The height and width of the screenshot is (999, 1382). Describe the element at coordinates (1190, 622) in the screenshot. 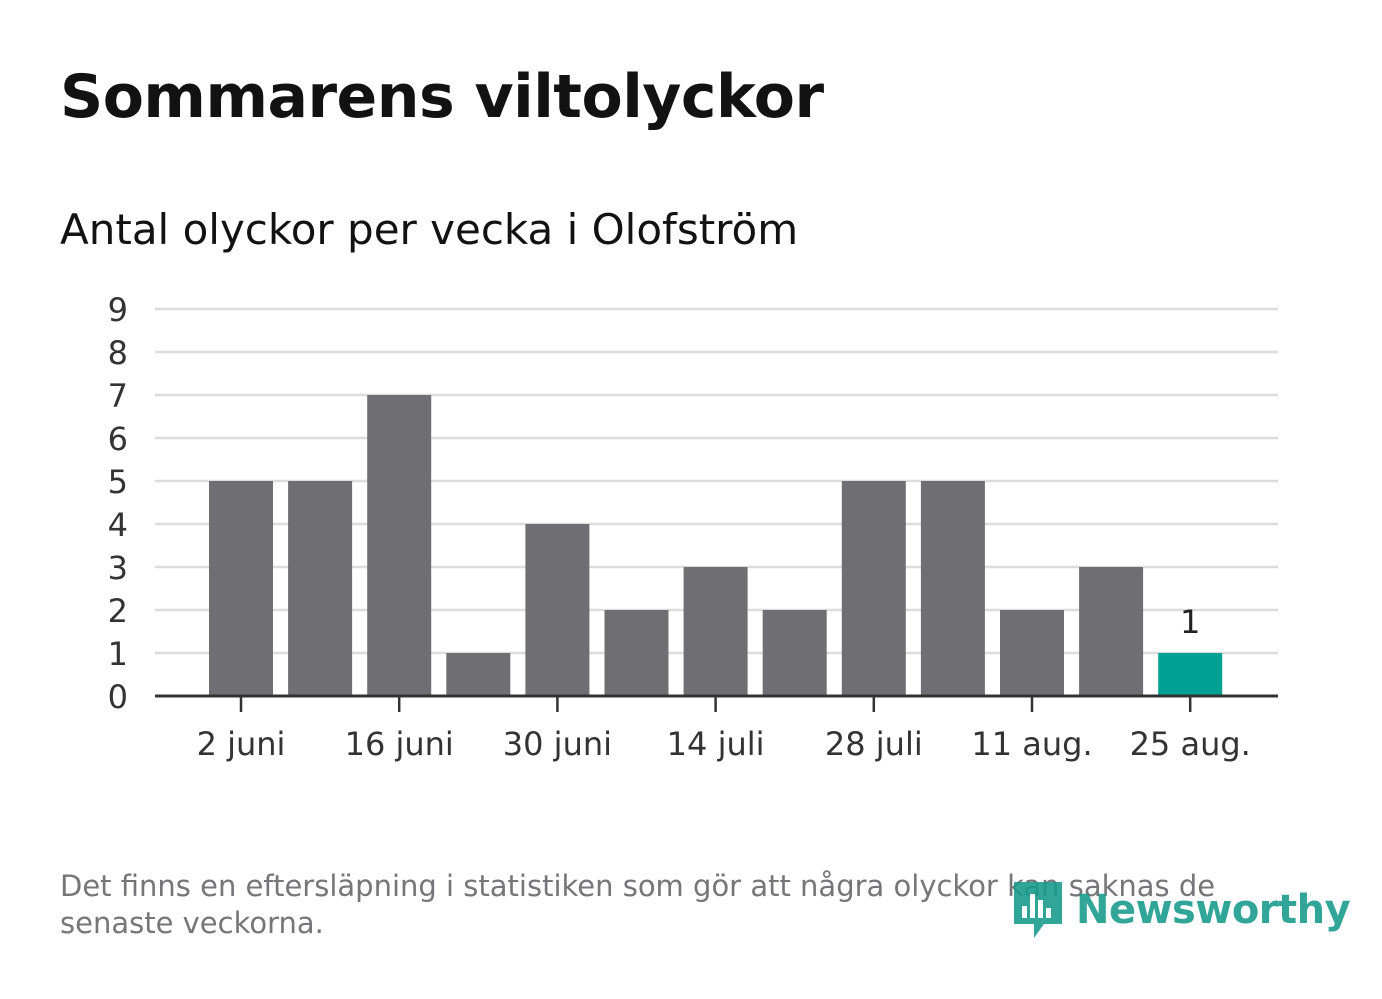

I see `data-label: 1` at that location.